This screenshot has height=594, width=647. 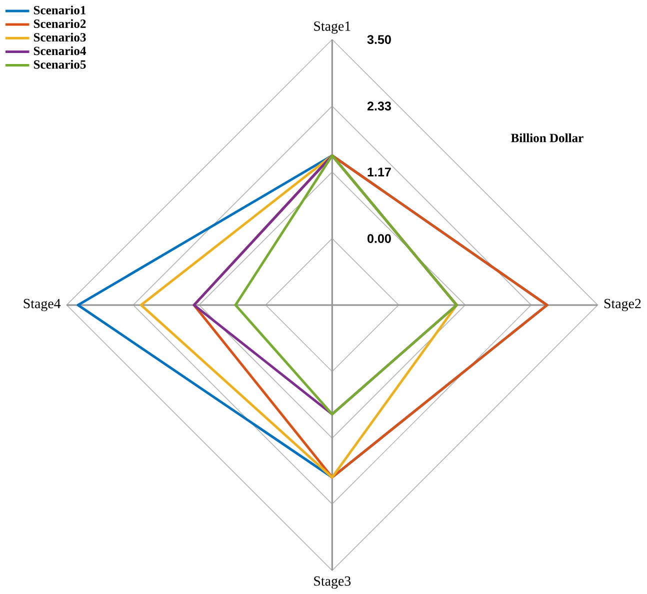 What do you see at coordinates (60, 37) in the screenshot?
I see `legend-label: Scenario3` at bounding box center [60, 37].